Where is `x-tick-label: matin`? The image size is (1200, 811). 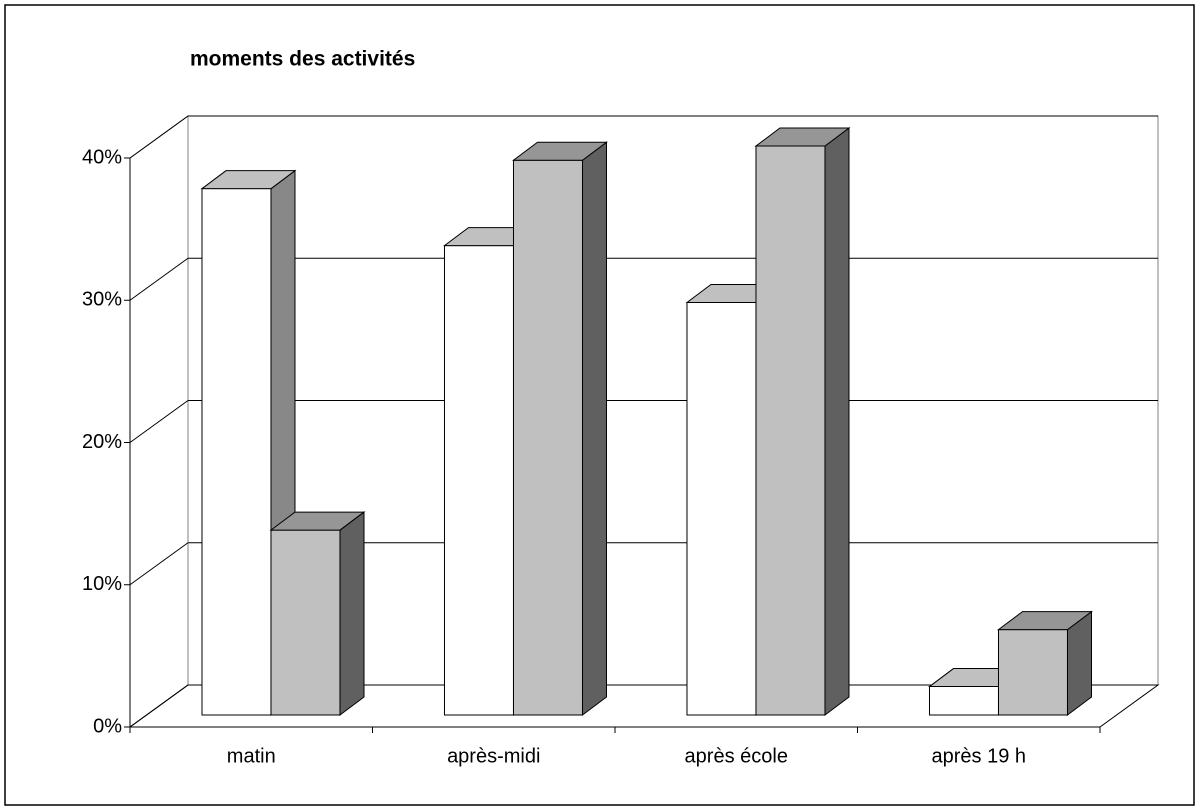
x-tick-label: matin is located at coordinates (251, 756).